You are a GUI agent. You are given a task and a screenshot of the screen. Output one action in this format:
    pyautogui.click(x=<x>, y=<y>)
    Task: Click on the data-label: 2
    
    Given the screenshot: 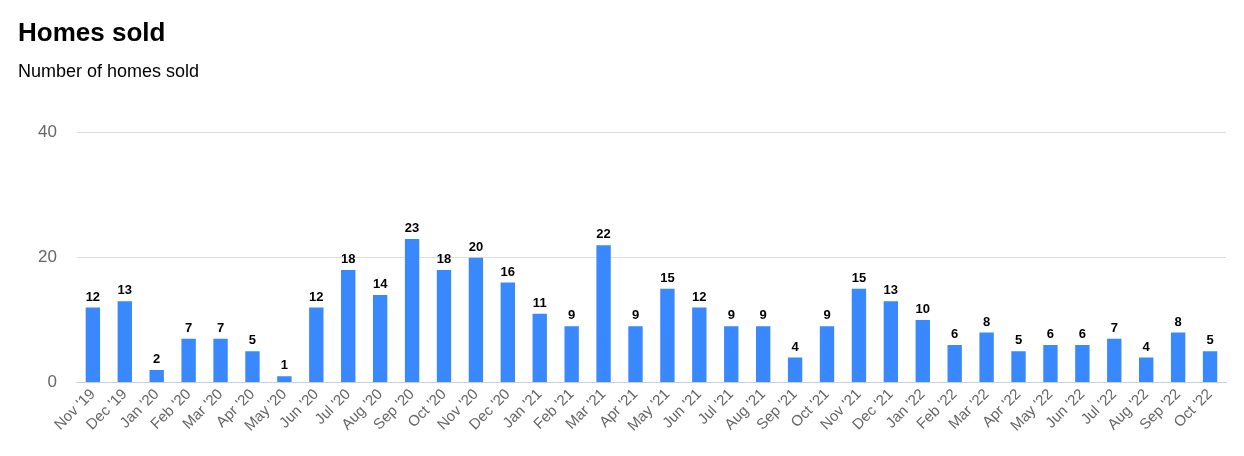 What is the action you would take?
    pyautogui.click(x=157, y=359)
    